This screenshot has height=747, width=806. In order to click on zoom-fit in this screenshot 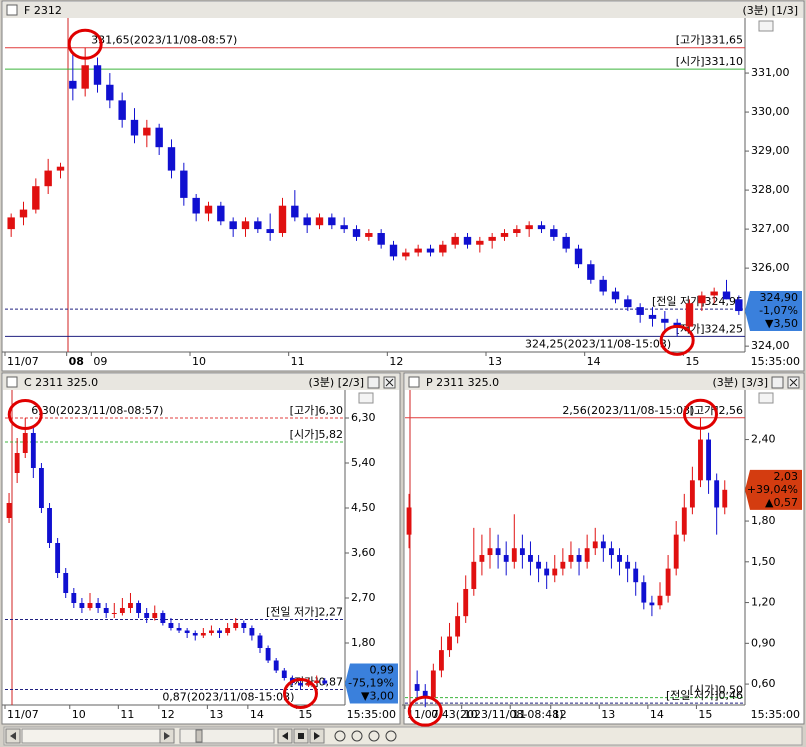, I will do `click(374, 736)`.